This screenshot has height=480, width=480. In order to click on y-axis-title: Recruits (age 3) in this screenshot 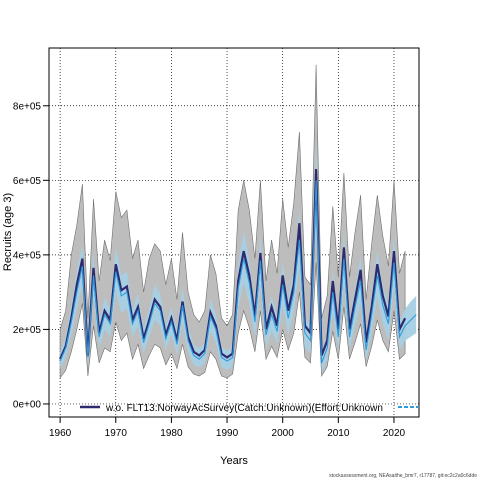, I will do `click(8, 232)`.